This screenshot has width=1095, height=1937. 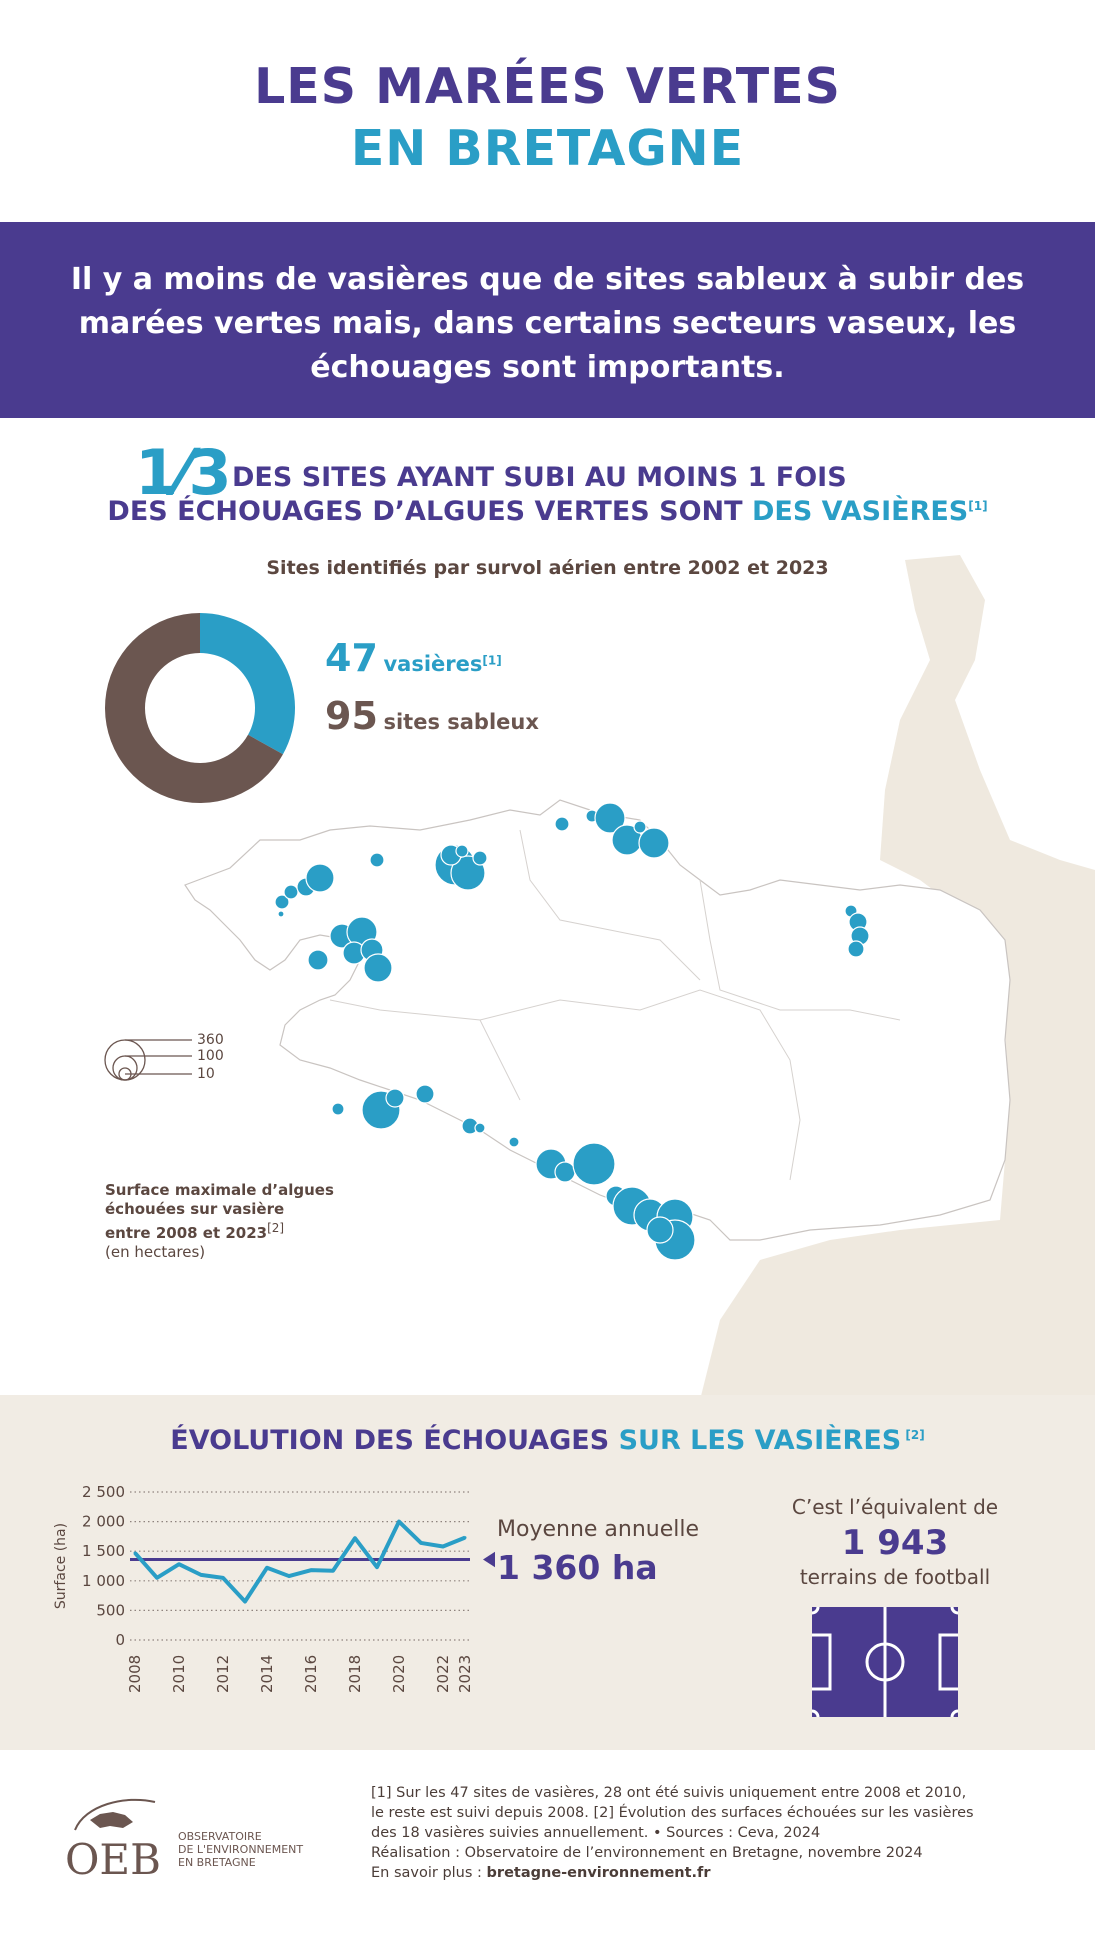 I want to click on sableux-count: 95, so click(x=351, y=716).